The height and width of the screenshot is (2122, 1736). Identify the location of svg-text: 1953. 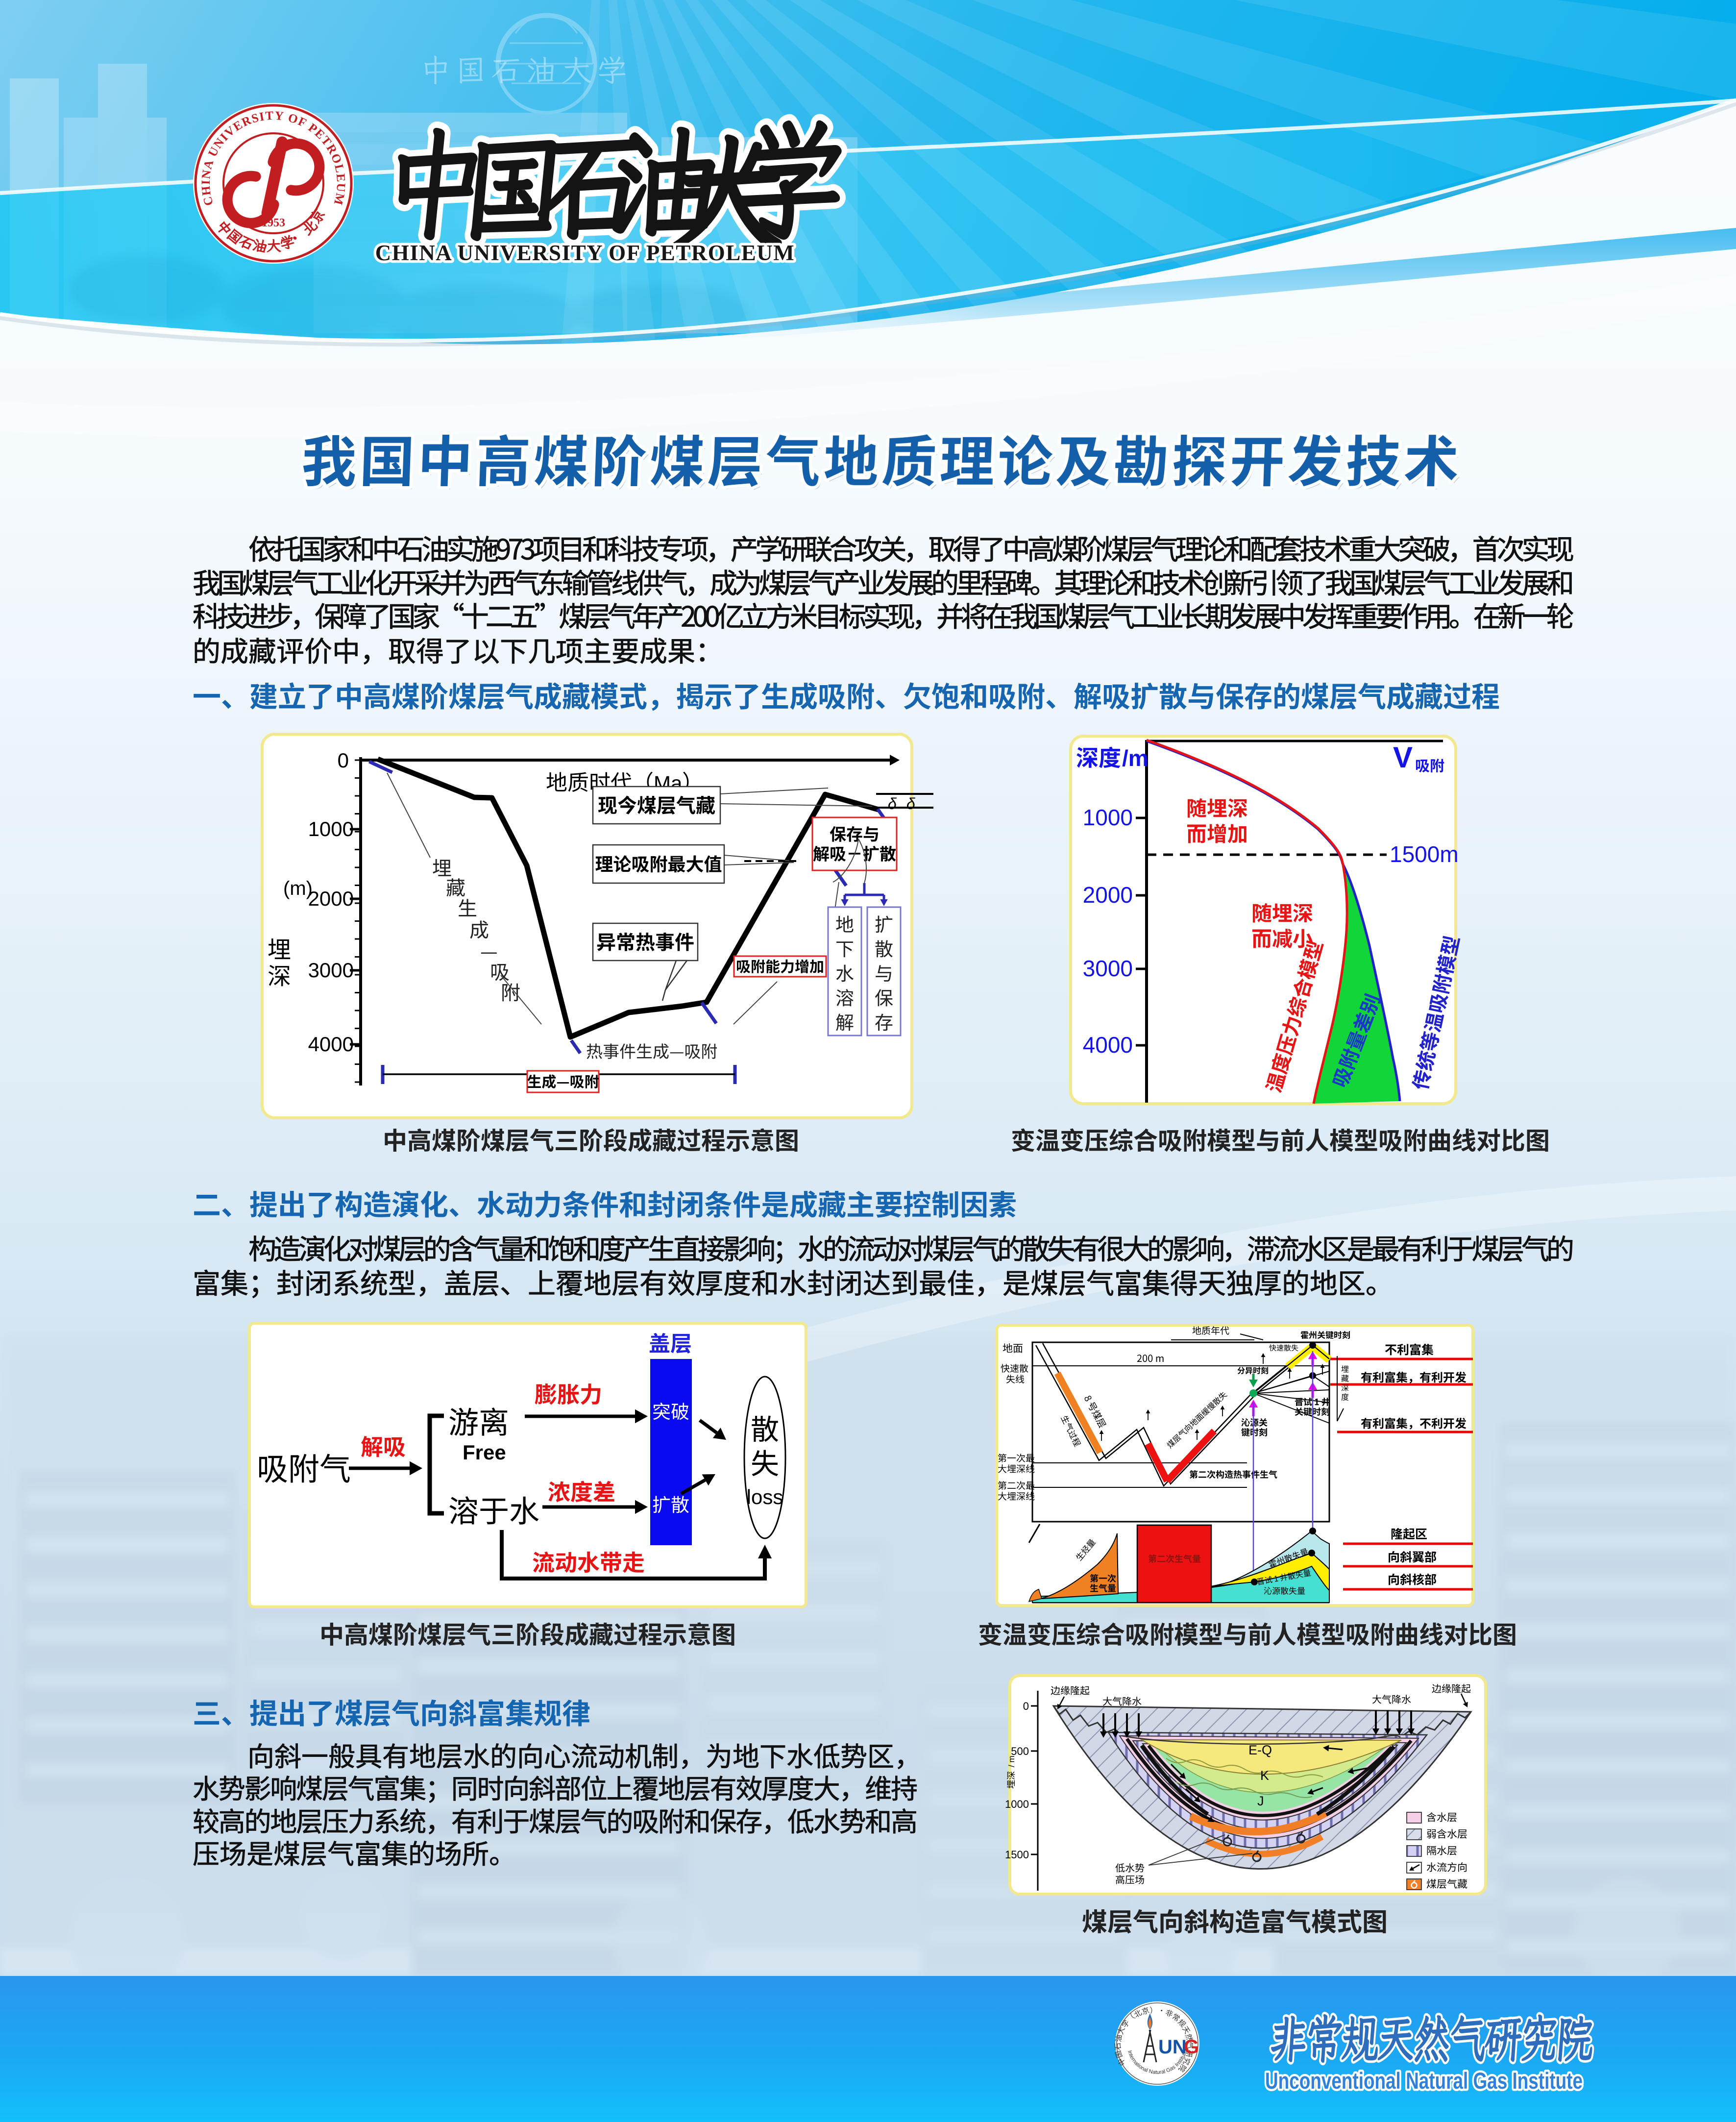
(273, 223).